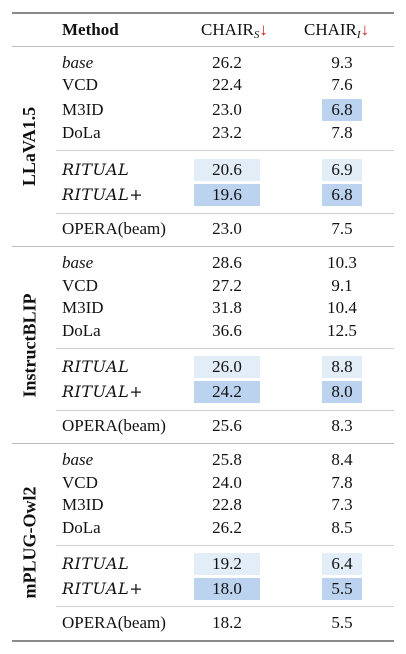 Image resolution: width=406 pixels, height=654 pixels. I want to click on table-cell-chair-s: 18.0, so click(227, 589).